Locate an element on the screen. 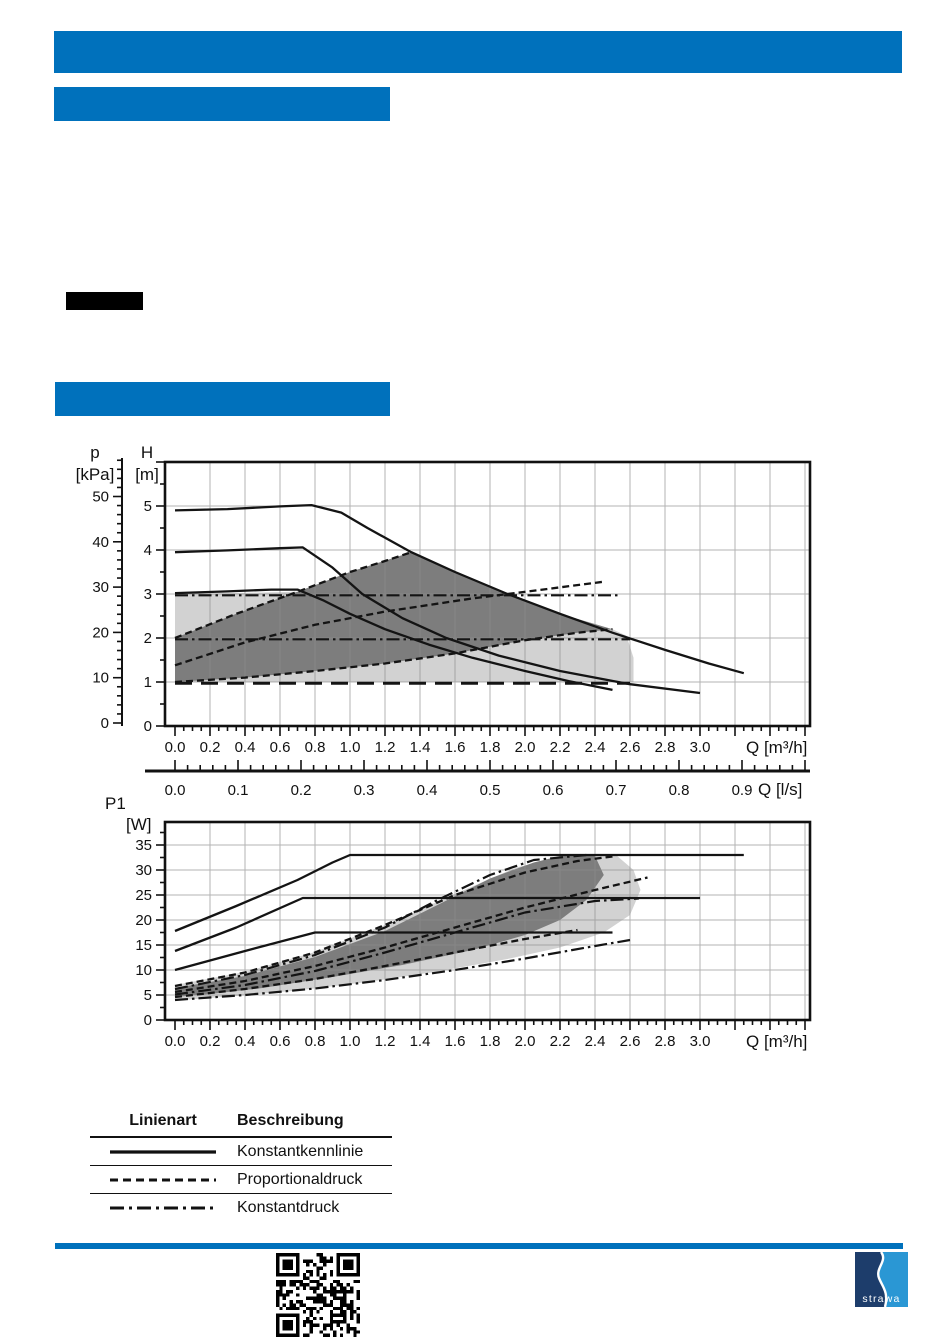 The width and height of the screenshot is (950, 1344). svg-text: p is located at coordinates (94, 452).